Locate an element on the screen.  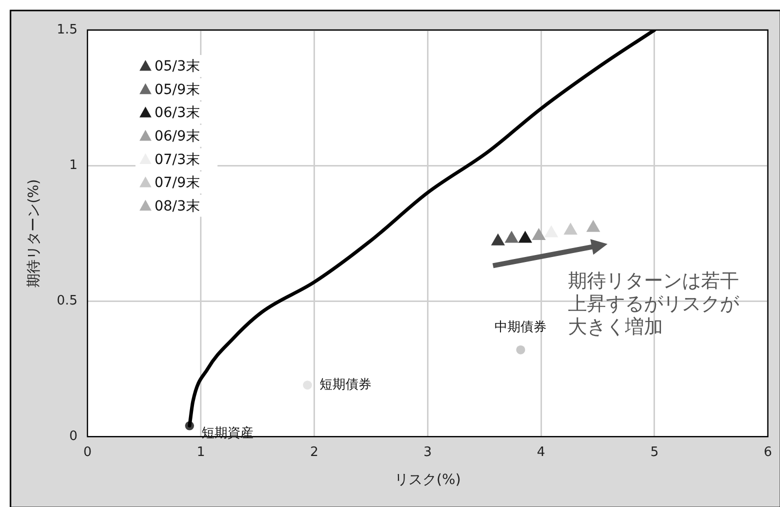
annotation: 中期債券 is located at coordinates (520, 328).